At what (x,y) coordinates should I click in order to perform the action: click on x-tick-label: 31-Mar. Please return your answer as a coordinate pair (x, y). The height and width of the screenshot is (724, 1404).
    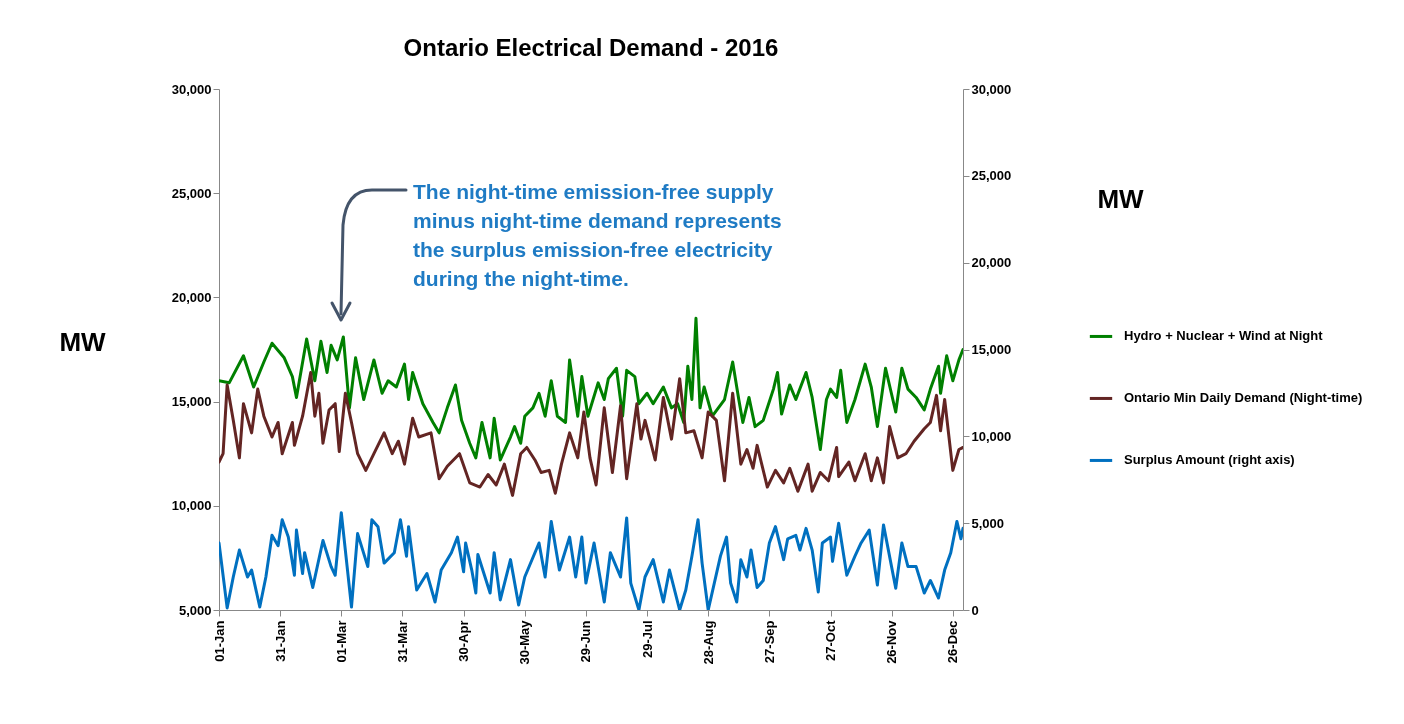
    Looking at the image, I should click on (402, 641).